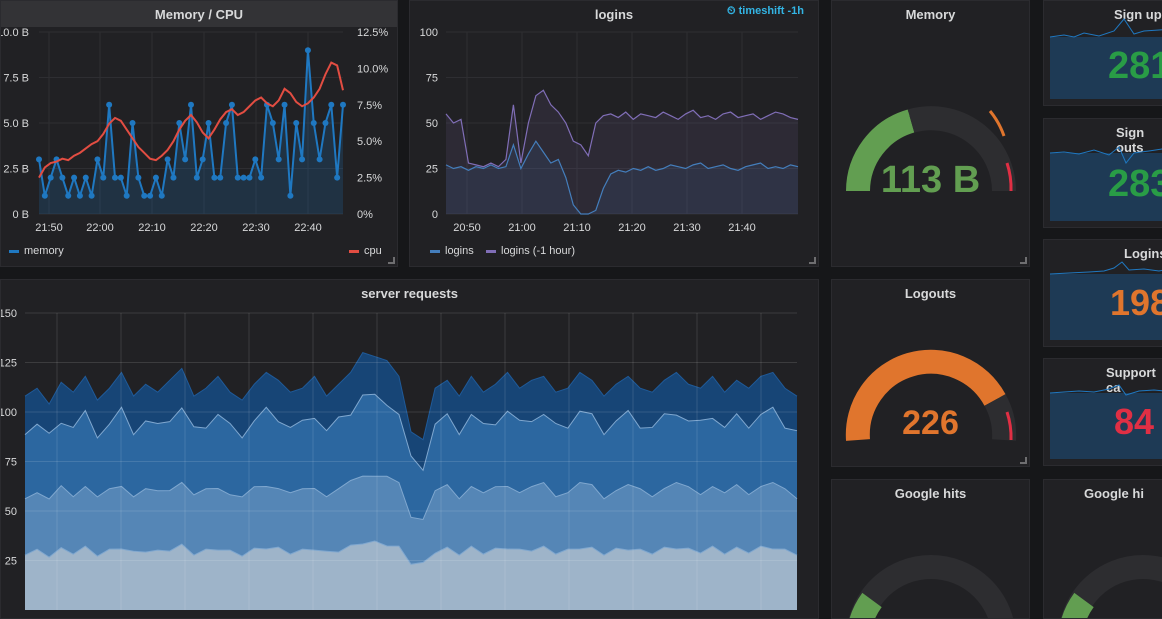  Describe the element at coordinates (459, 251) in the screenshot. I see `legend-label: logins` at that location.